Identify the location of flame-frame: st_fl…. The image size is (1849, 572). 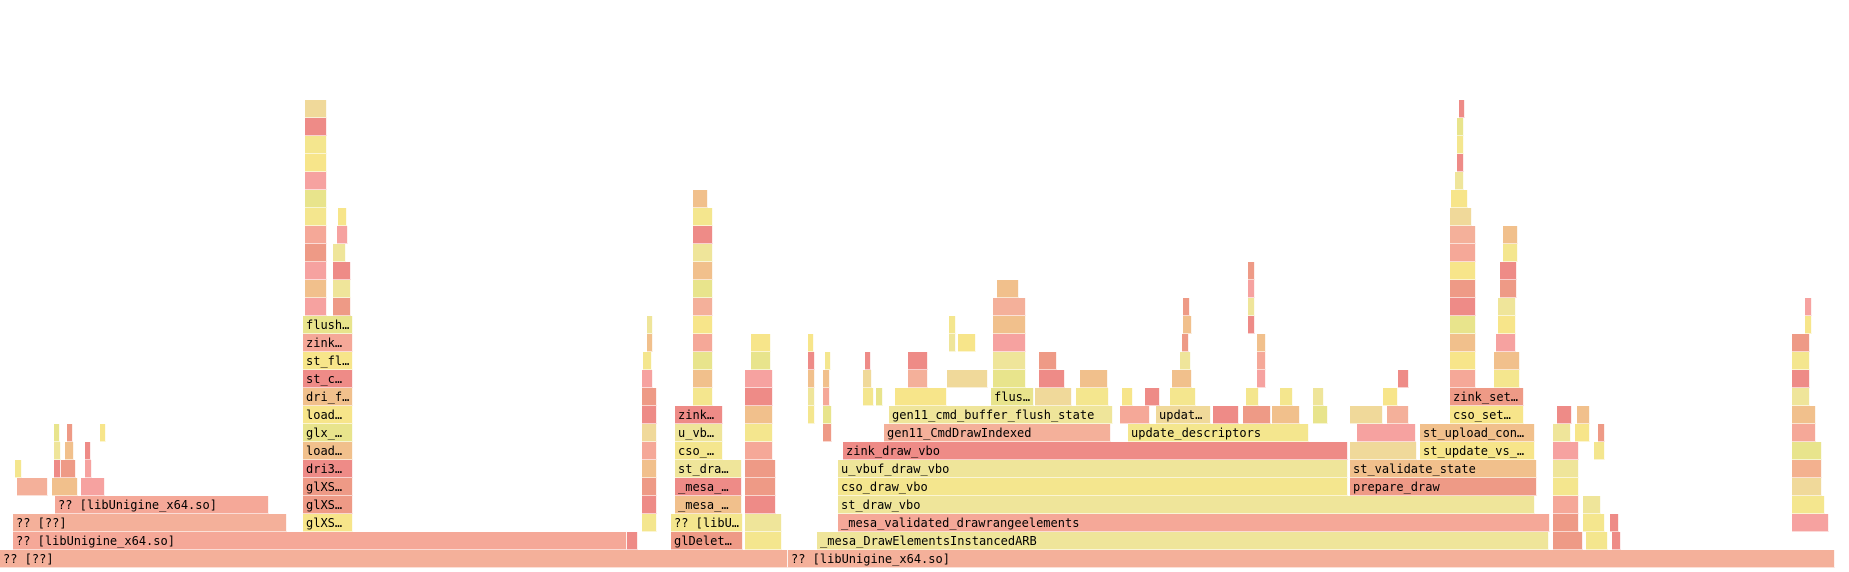
(328, 361).